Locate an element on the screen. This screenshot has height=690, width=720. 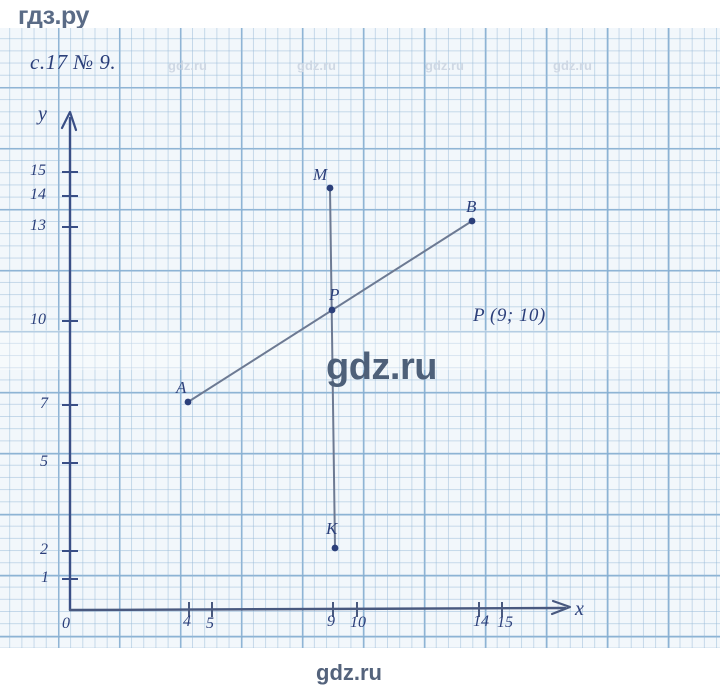
y-tick-label-2: 2 is located at coordinates (44, 549).